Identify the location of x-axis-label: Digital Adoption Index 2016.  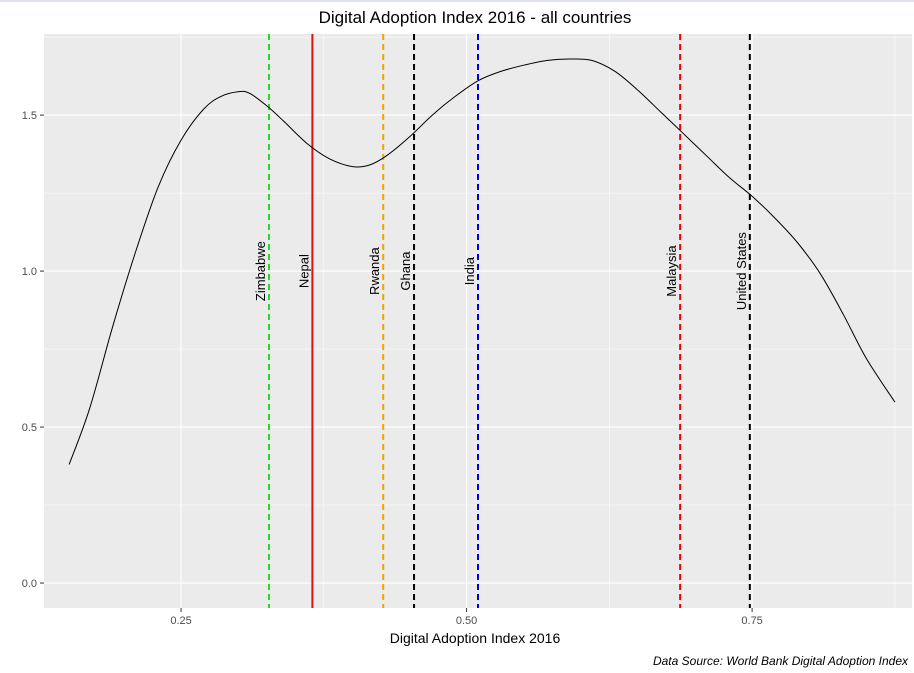
(475, 638).